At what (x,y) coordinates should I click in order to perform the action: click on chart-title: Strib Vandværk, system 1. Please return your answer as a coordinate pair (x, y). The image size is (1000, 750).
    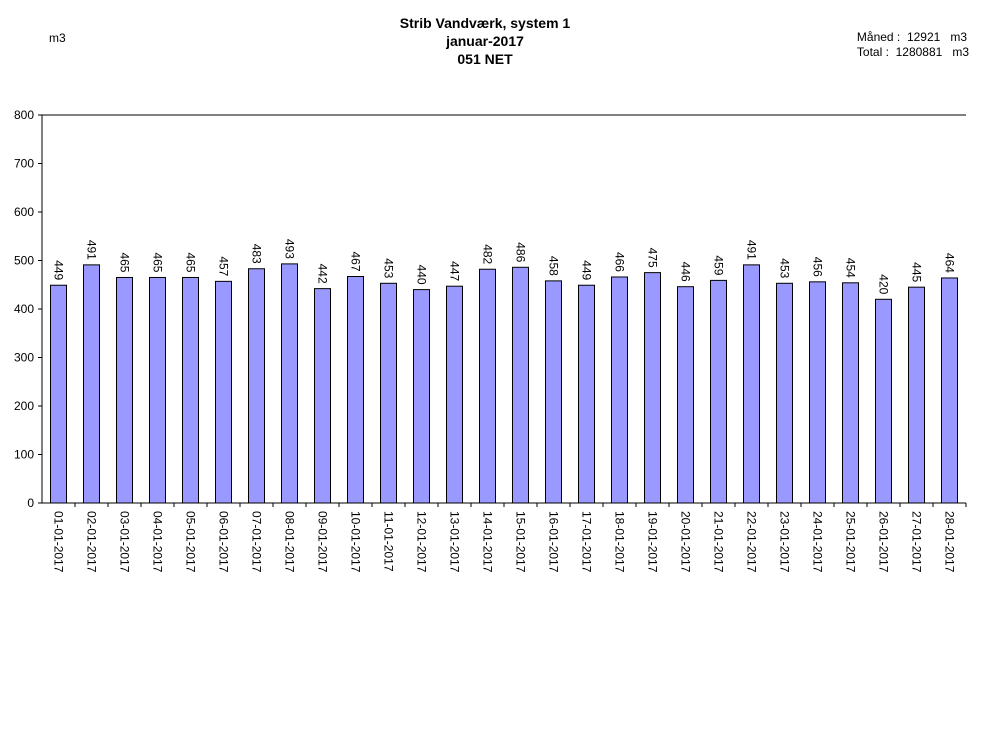
    Looking at the image, I should click on (485, 23).